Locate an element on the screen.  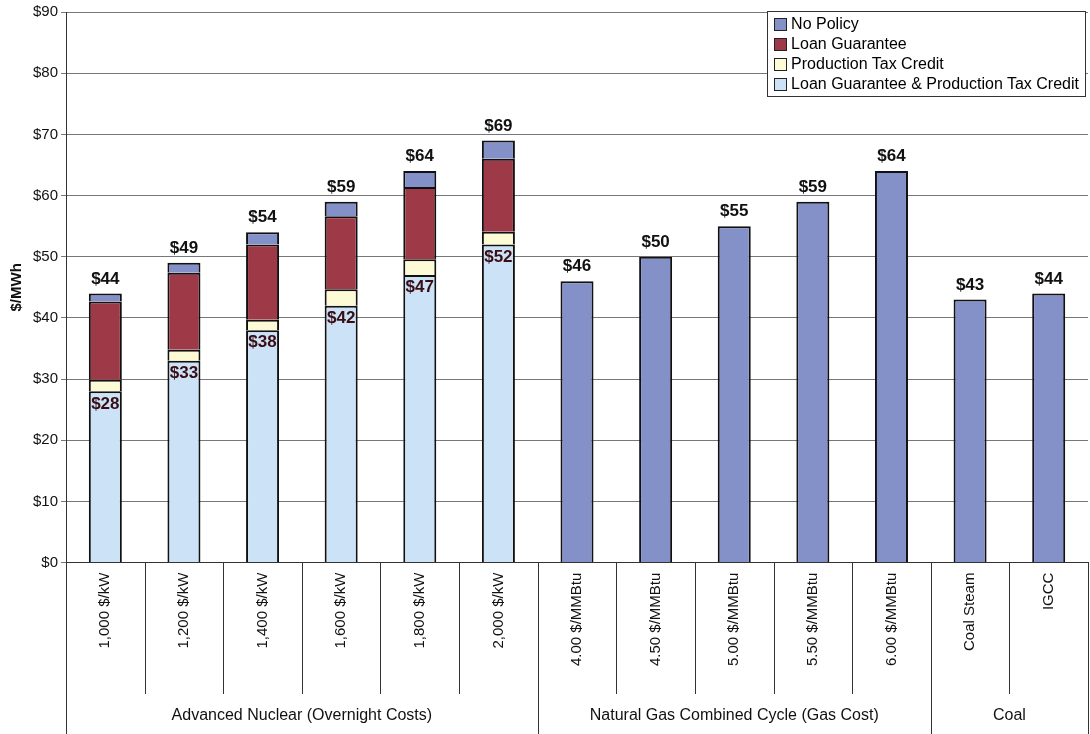
x-tick-label: 1,800 $/kW is located at coordinates (418, 610).